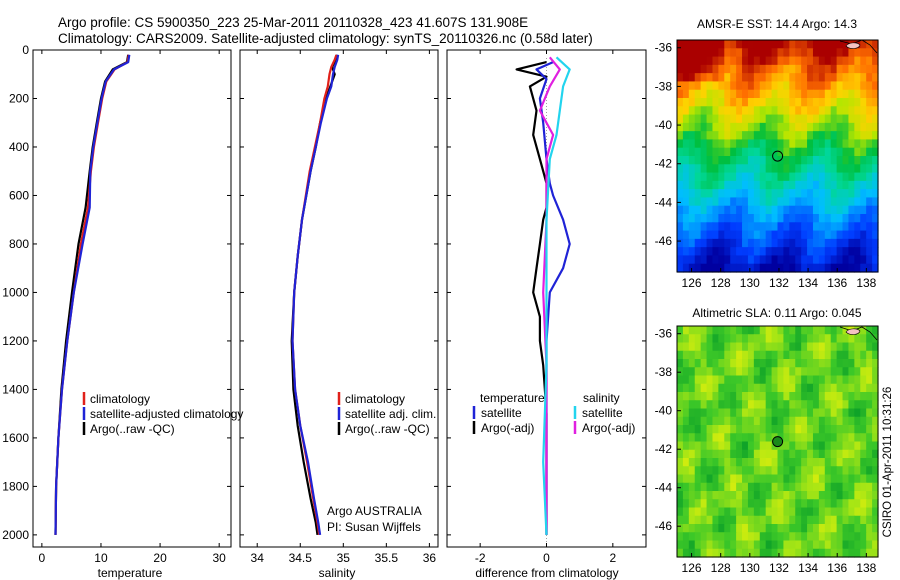 The width and height of the screenshot is (900, 580). I want to click on lon-tick-label: 126, so click(692, 568).